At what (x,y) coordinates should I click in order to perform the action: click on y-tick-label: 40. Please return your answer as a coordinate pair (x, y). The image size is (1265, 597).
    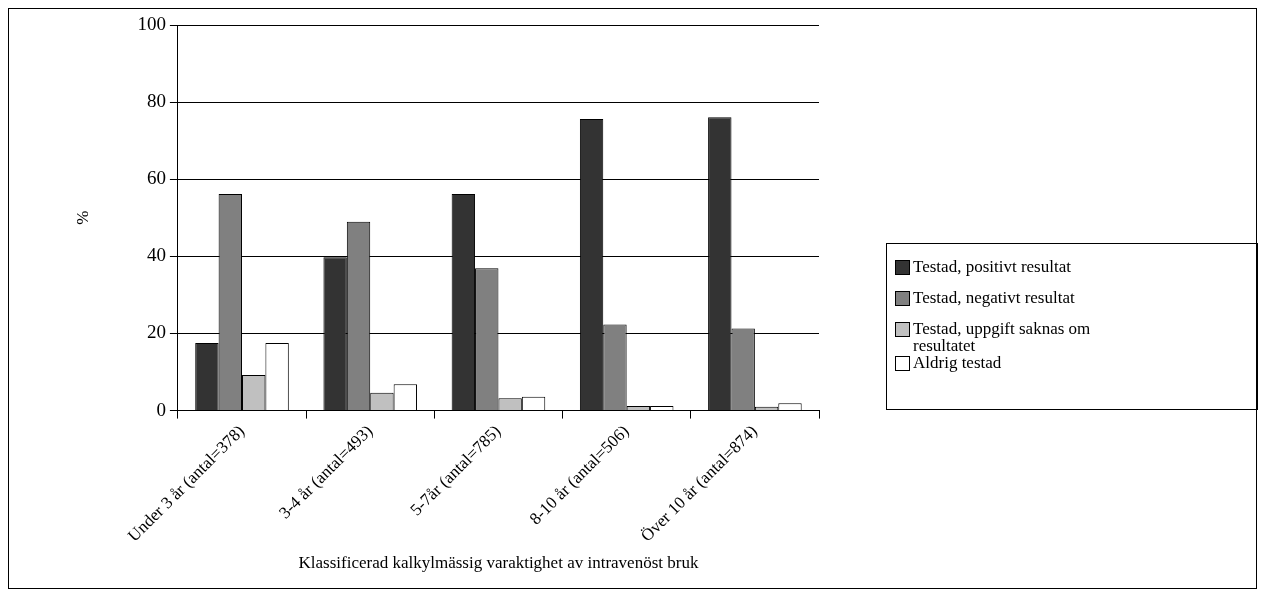
    Looking at the image, I should click on (156, 255).